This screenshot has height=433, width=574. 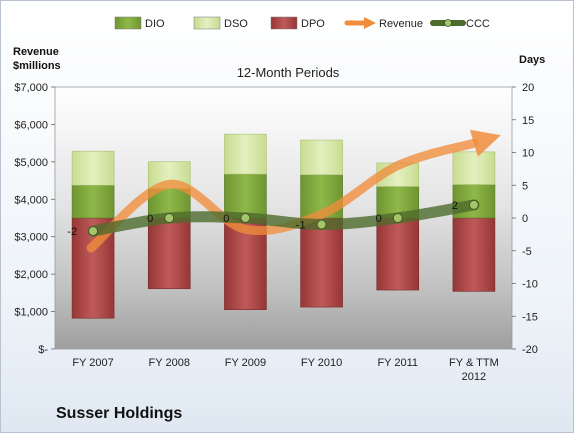 What do you see at coordinates (31, 125) in the screenshot?
I see `left-axis-tick-label: $6,000` at bounding box center [31, 125].